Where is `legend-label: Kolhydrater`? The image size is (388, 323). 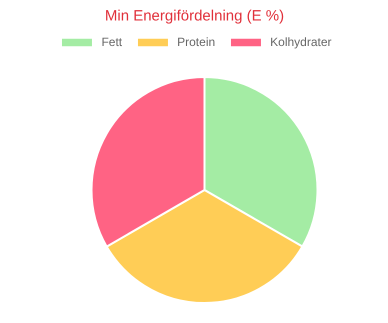
legend-label: Kolhydrater is located at coordinates (301, 42).